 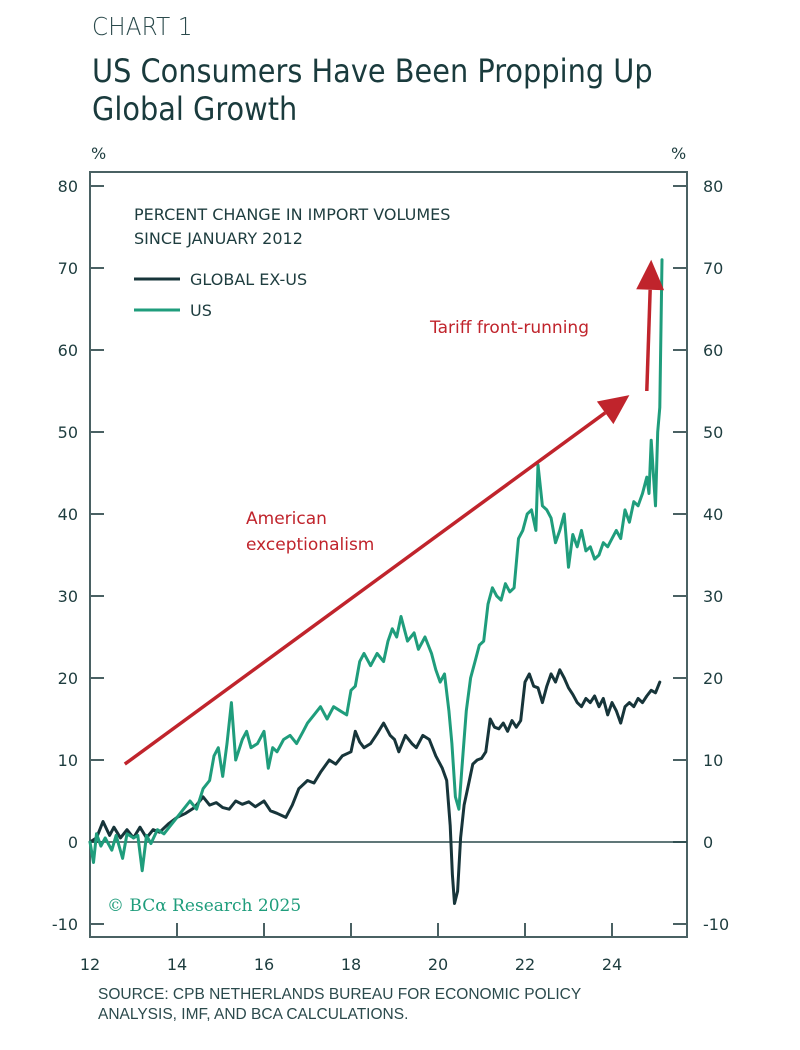 I want to click on y-tick-label-left: 0, so click(x=73, y=842).